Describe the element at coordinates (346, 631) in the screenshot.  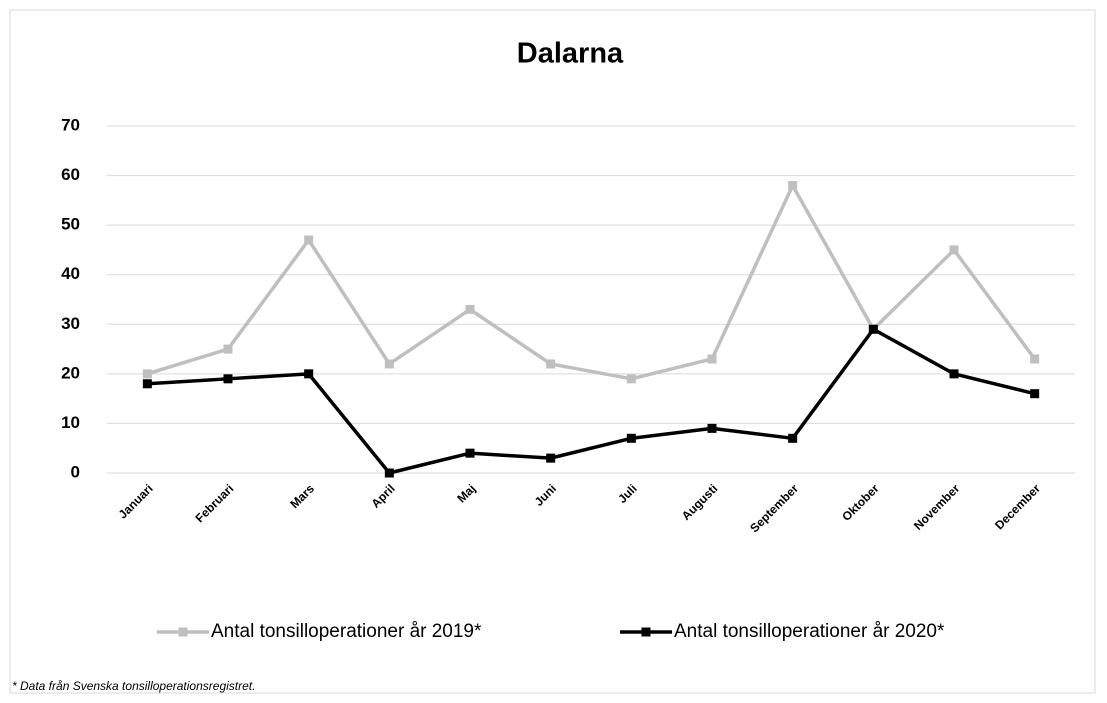
I see `legend-label: Antal tonsilloperationer år 2019*` at that location.